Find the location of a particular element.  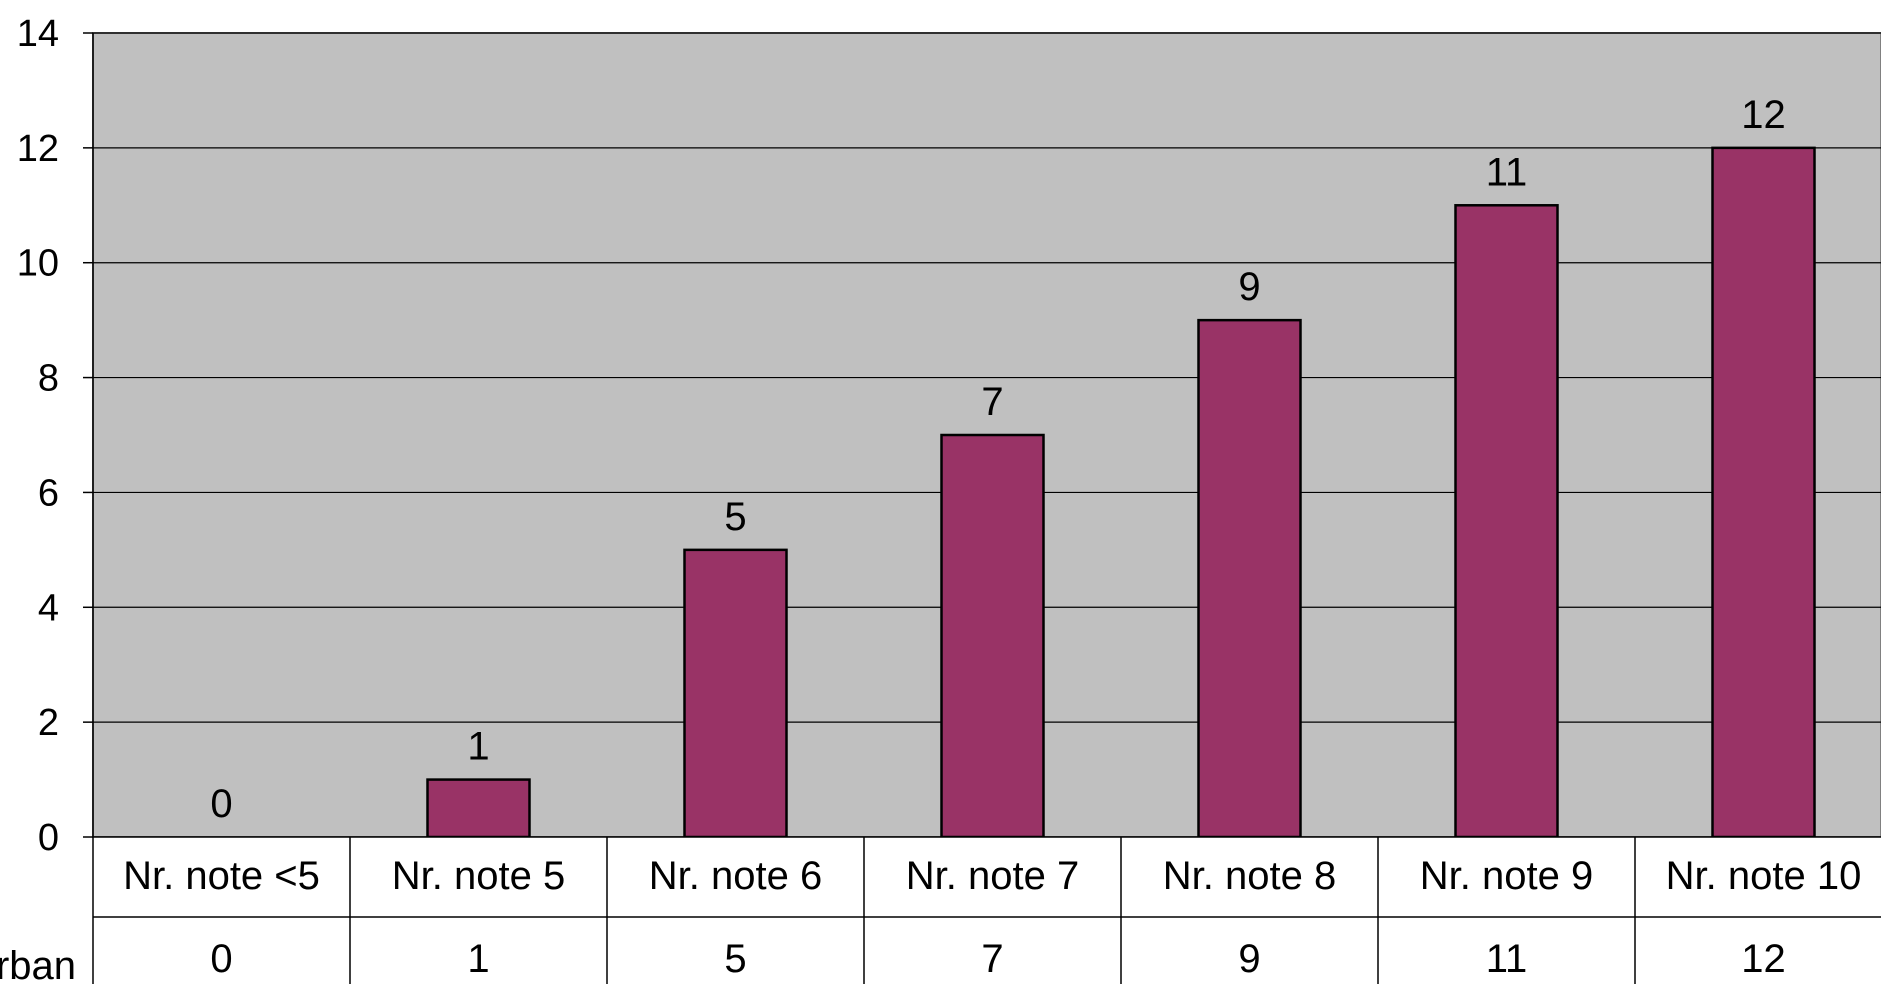

table-value: 1 is located at coordinates (478, 959).